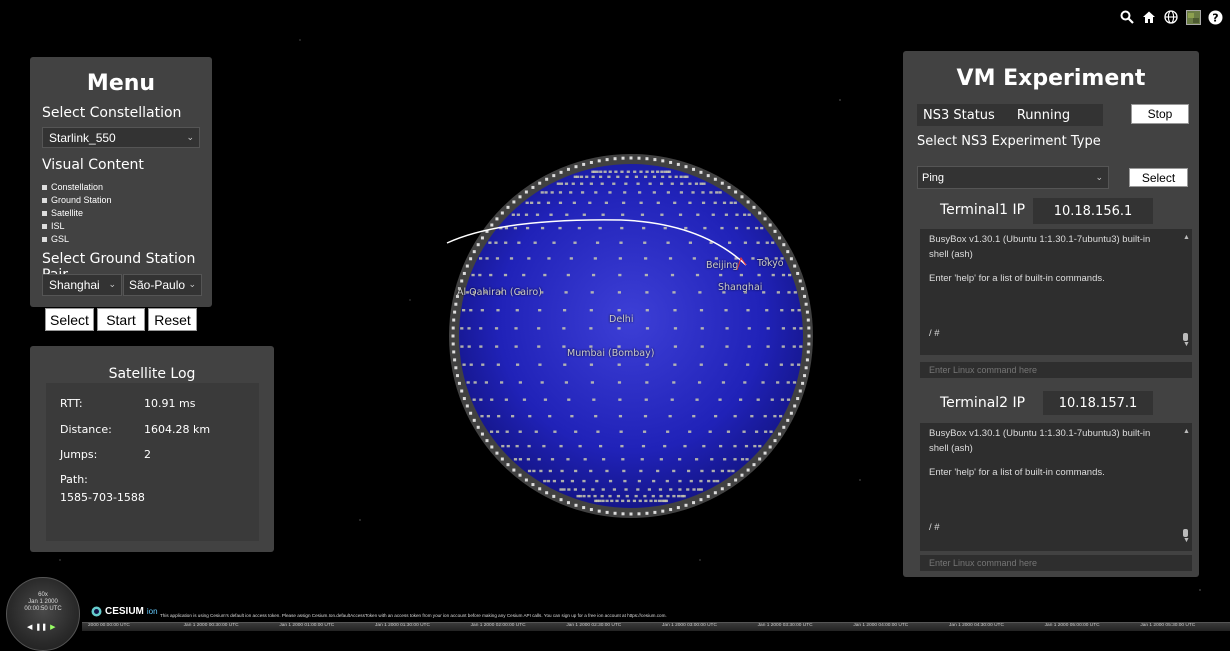 The width and height of the screenshot is (1230, 651). Describe the element at coordinates (1160, 114) in the screenshot. I see `stop-button: Stop` at that location.